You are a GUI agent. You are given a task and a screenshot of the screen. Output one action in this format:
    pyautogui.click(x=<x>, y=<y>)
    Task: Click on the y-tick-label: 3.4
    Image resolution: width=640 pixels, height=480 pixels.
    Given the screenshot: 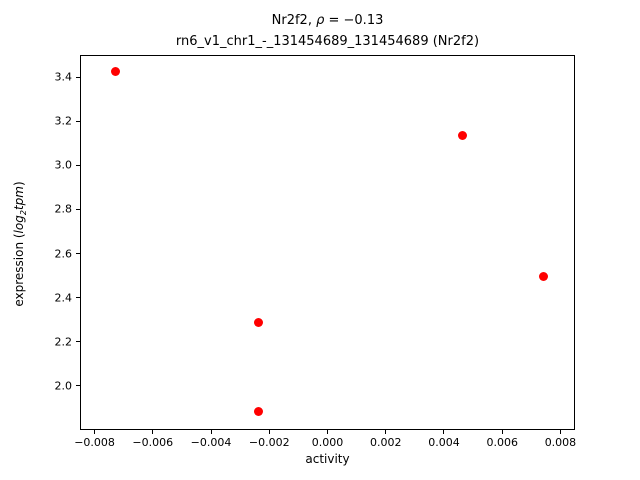 What is the action you would take?
    pyautogui.click(x=63, y=77)
    